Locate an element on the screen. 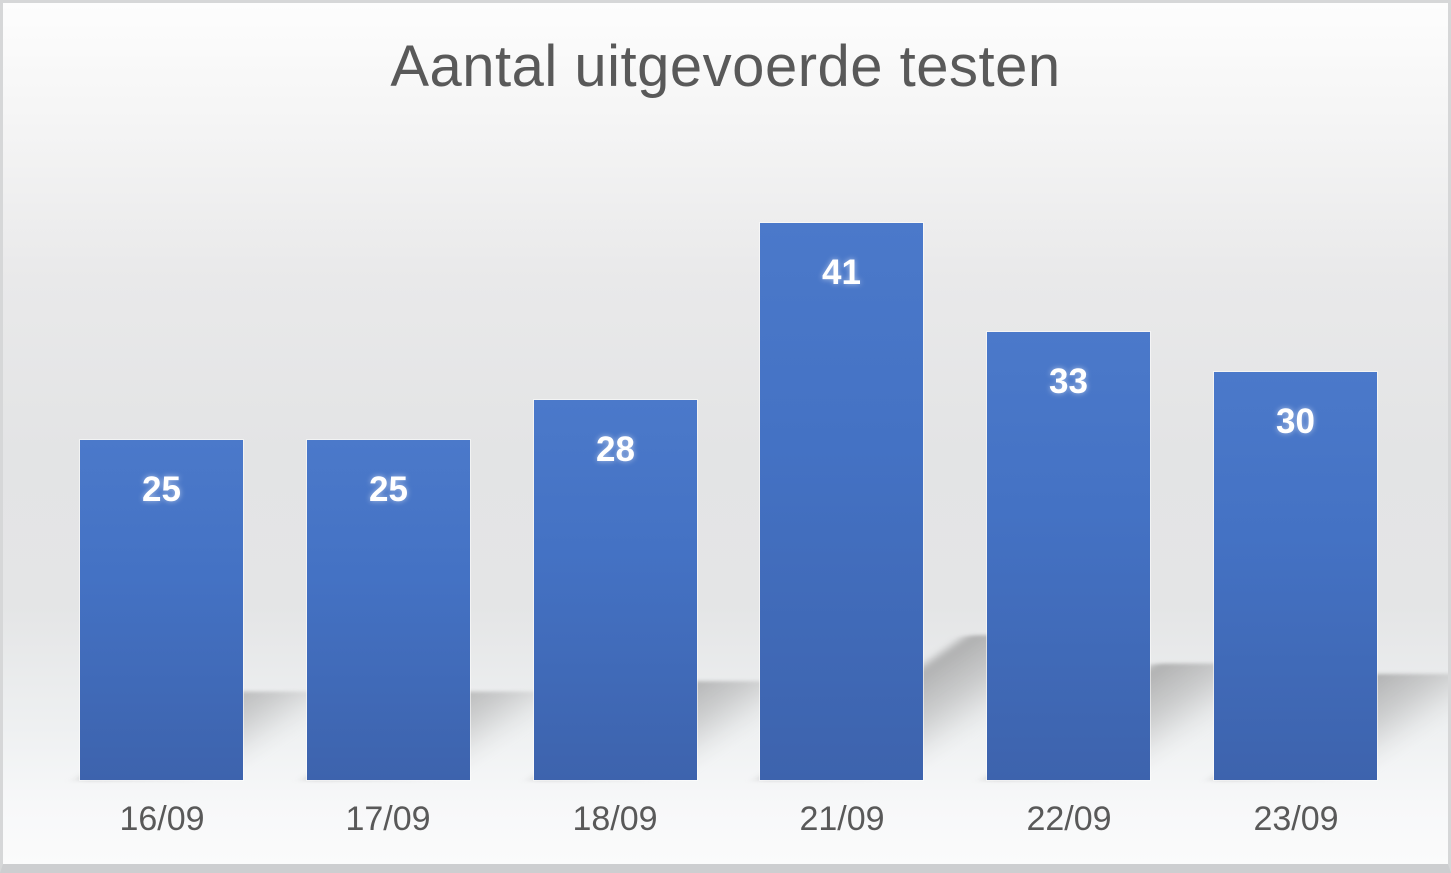 This screenshot has width=1451, height=873. bar-value-label: 33 is located at coordinates (1068, 381).